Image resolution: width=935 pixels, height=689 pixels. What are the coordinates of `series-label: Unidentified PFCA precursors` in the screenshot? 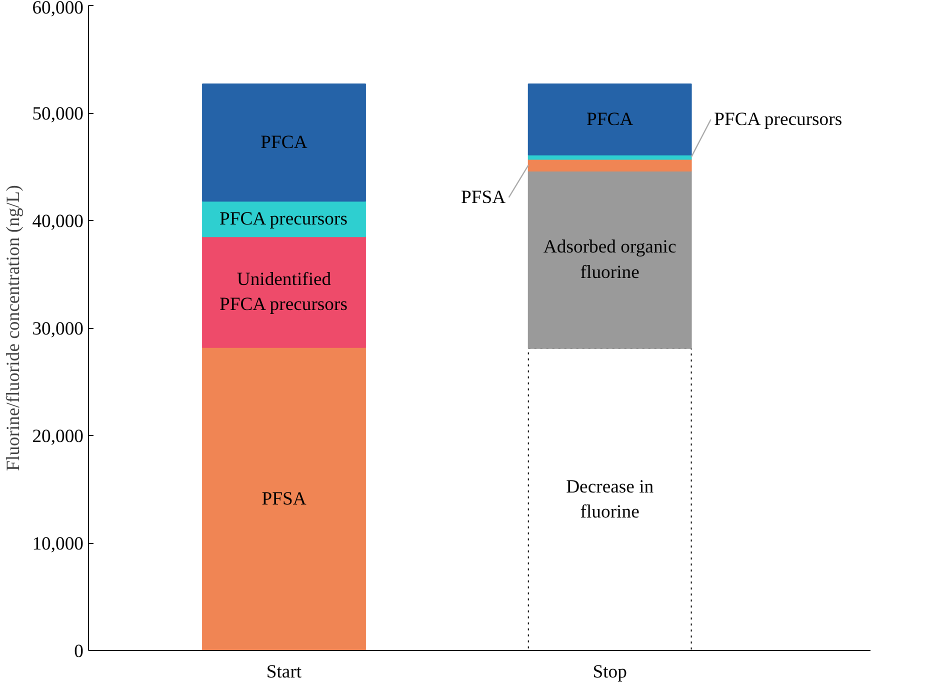 It's located at (283, 292).